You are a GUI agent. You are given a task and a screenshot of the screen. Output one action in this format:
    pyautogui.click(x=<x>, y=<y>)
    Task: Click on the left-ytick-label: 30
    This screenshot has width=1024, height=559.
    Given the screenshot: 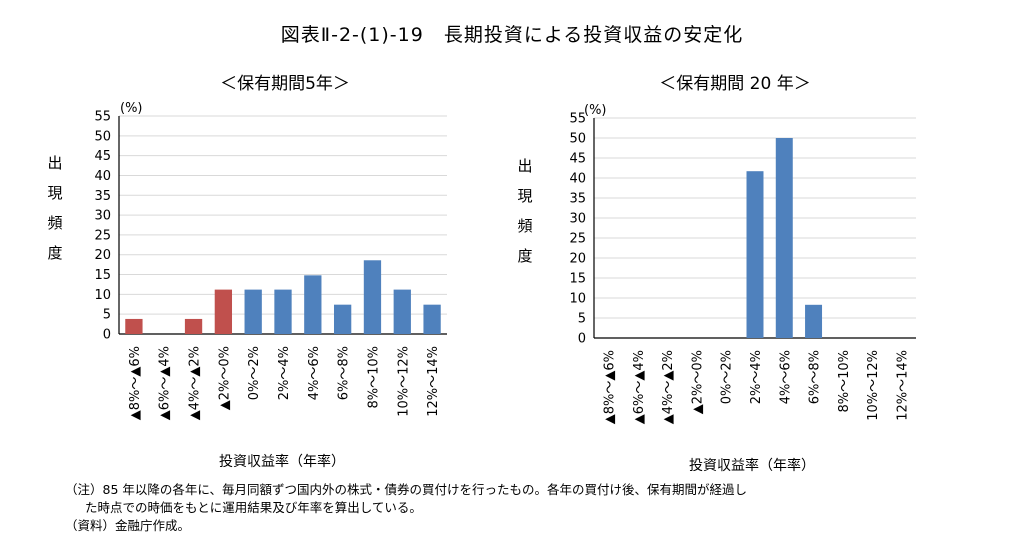 What is the action you would take?
    pyautogui.click(x=102, y=216)
    